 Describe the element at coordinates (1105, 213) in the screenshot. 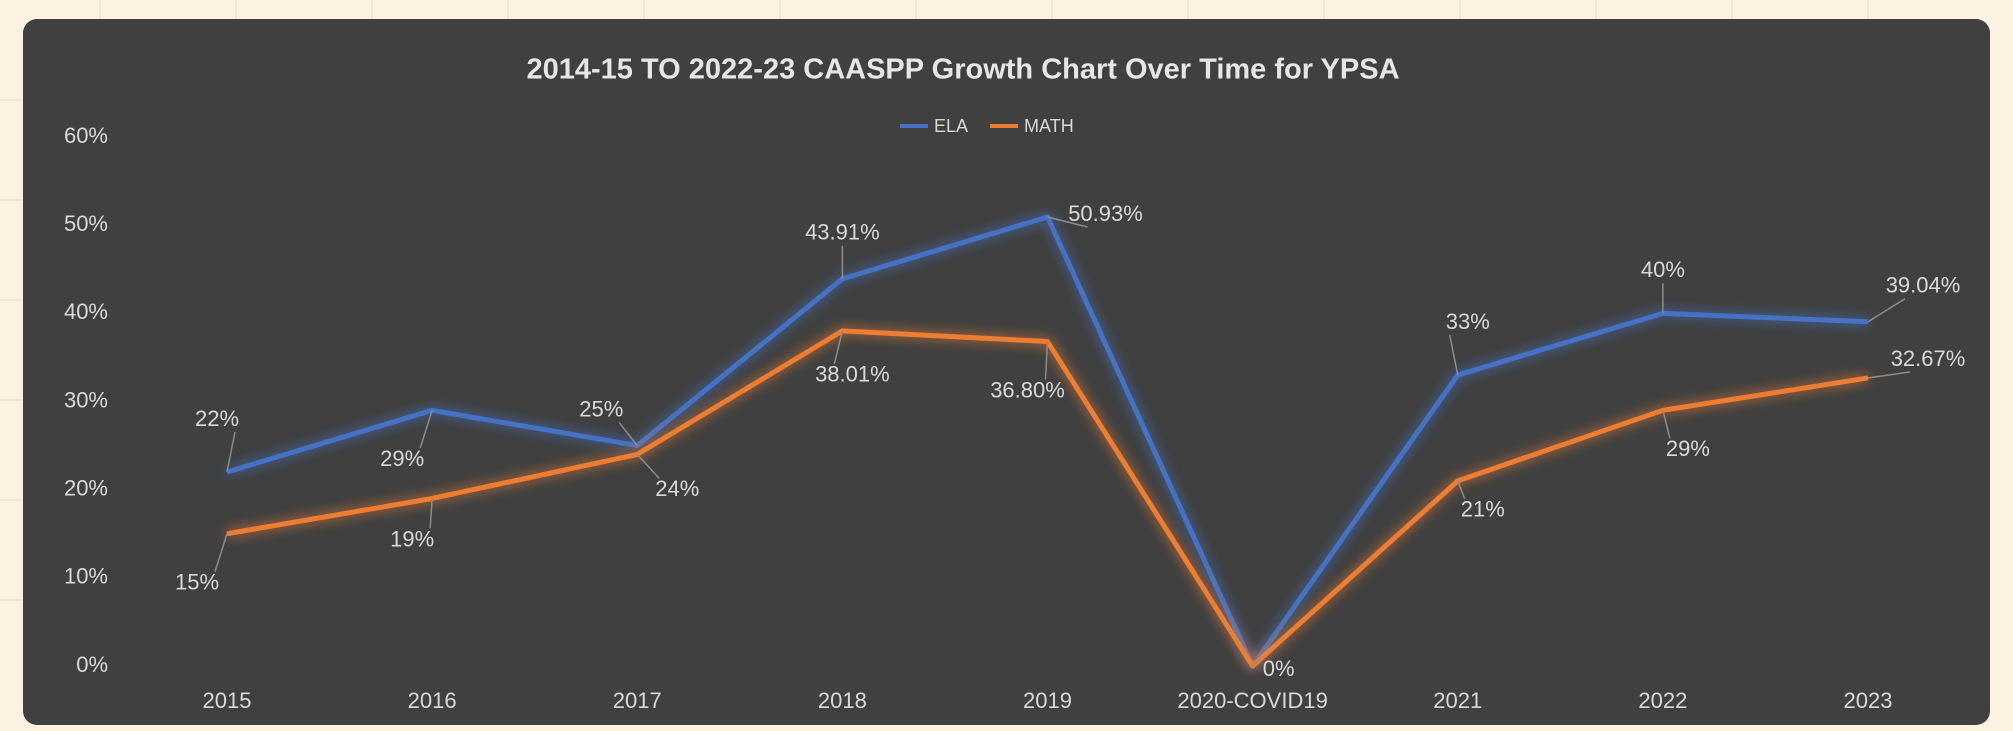

I see `data-label: 50.93%` at that location.